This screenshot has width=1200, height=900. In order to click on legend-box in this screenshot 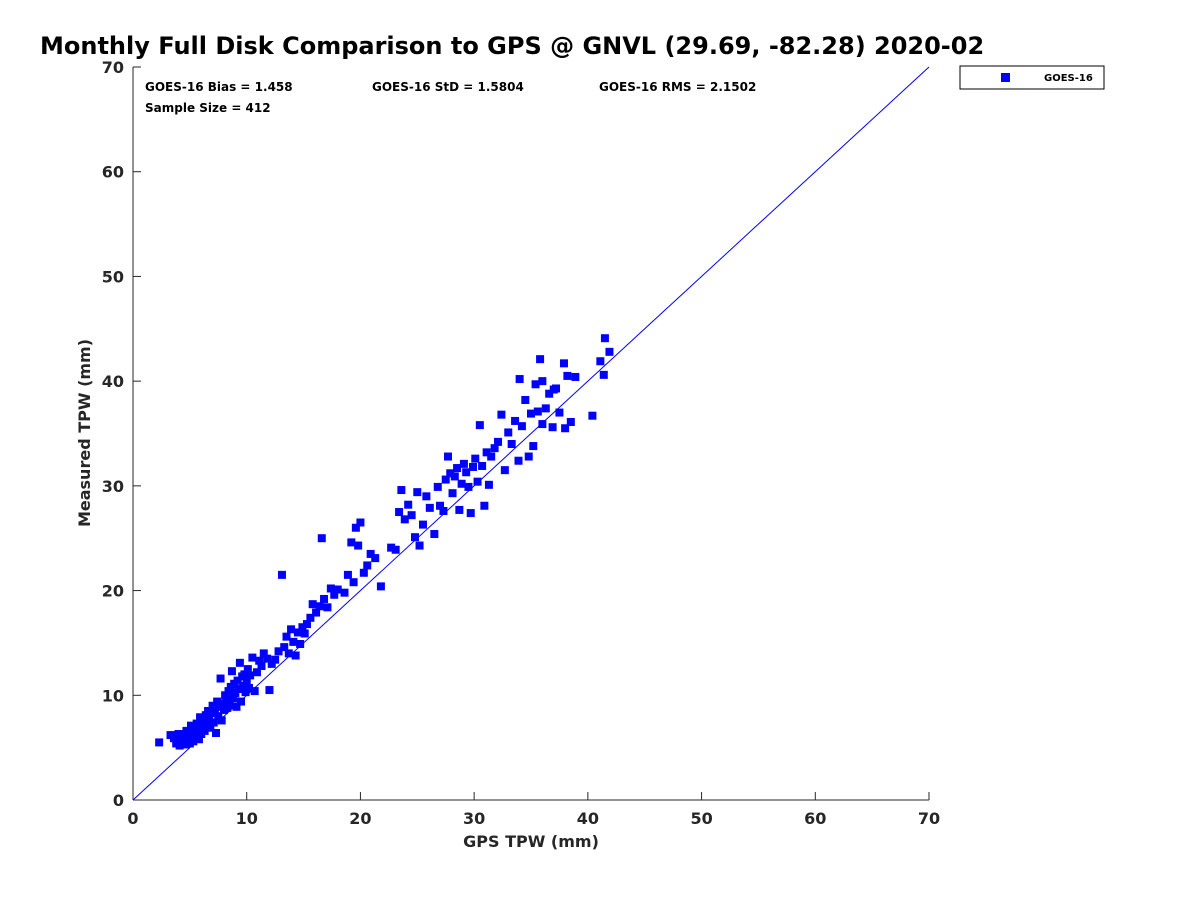, I will do `click(1032, 77)`.